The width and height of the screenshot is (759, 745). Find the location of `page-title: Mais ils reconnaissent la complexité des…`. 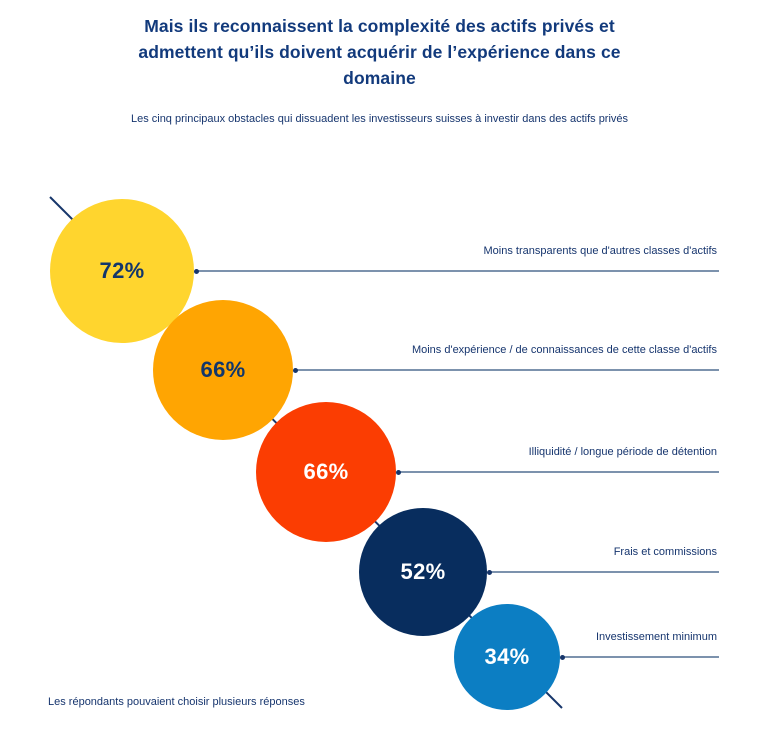

page-title: Mais ils reconnaissent la complexité des… is located at coordinates (379, 52).